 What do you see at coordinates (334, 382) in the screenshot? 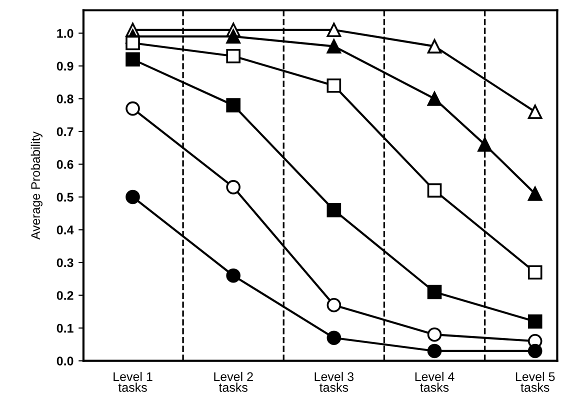
I see `x-tick-label: Level 3 tasks` at bounding box center [334, 382].